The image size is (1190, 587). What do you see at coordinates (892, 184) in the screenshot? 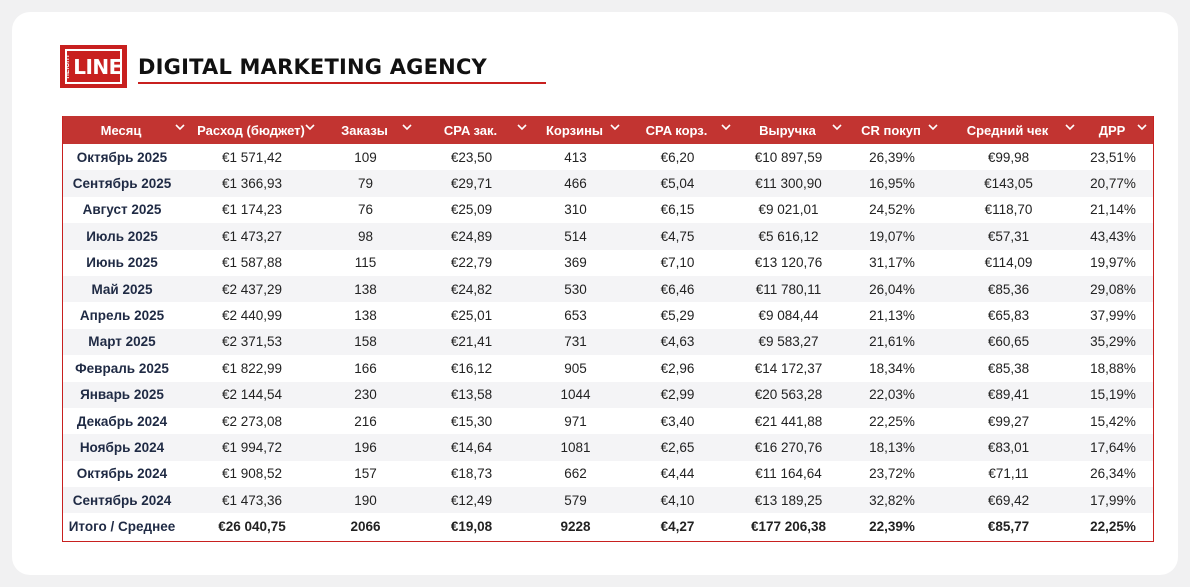
I see `table-cell: 16,95%` at bounding box center [892, 184].